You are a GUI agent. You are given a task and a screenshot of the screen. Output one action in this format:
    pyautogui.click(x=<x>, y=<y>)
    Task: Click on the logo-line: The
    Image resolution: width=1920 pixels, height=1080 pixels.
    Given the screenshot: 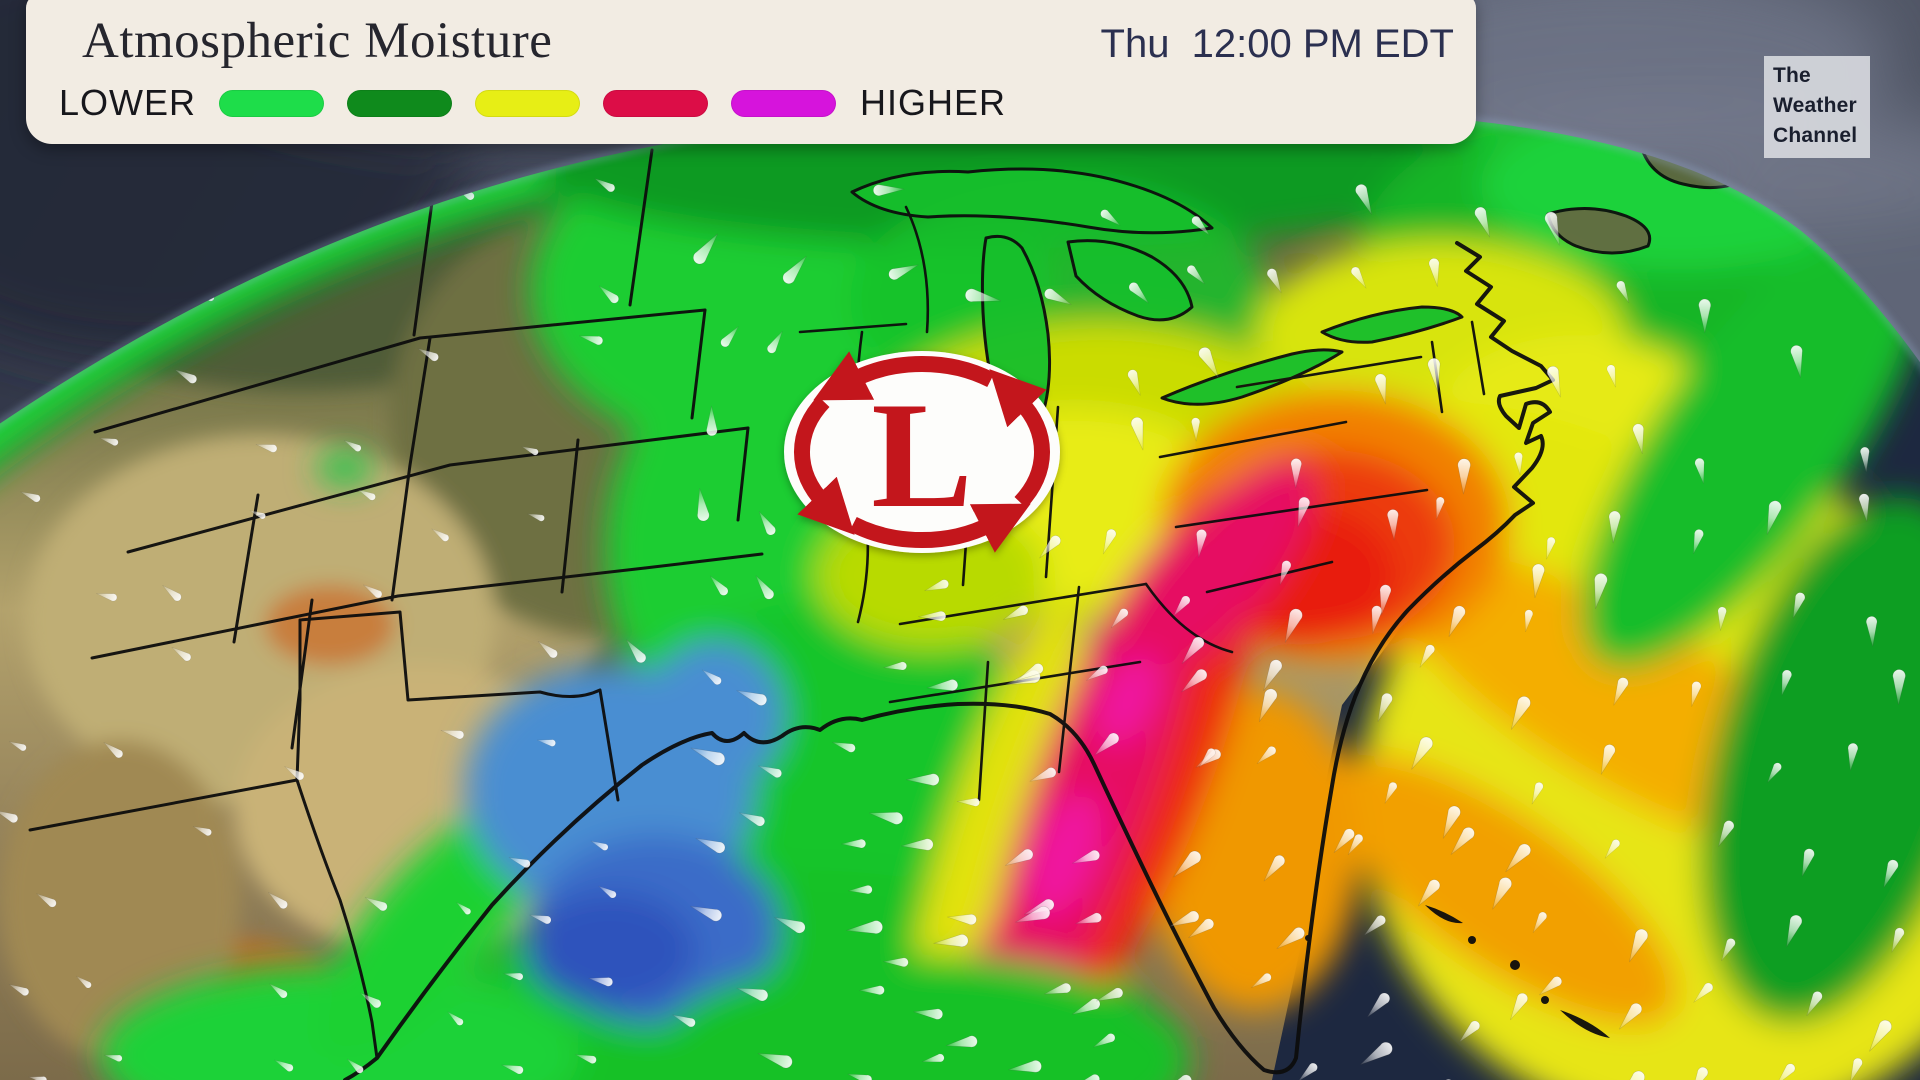 What is the action you would take?
    pyautogui.click(x=1792, y=75)
    